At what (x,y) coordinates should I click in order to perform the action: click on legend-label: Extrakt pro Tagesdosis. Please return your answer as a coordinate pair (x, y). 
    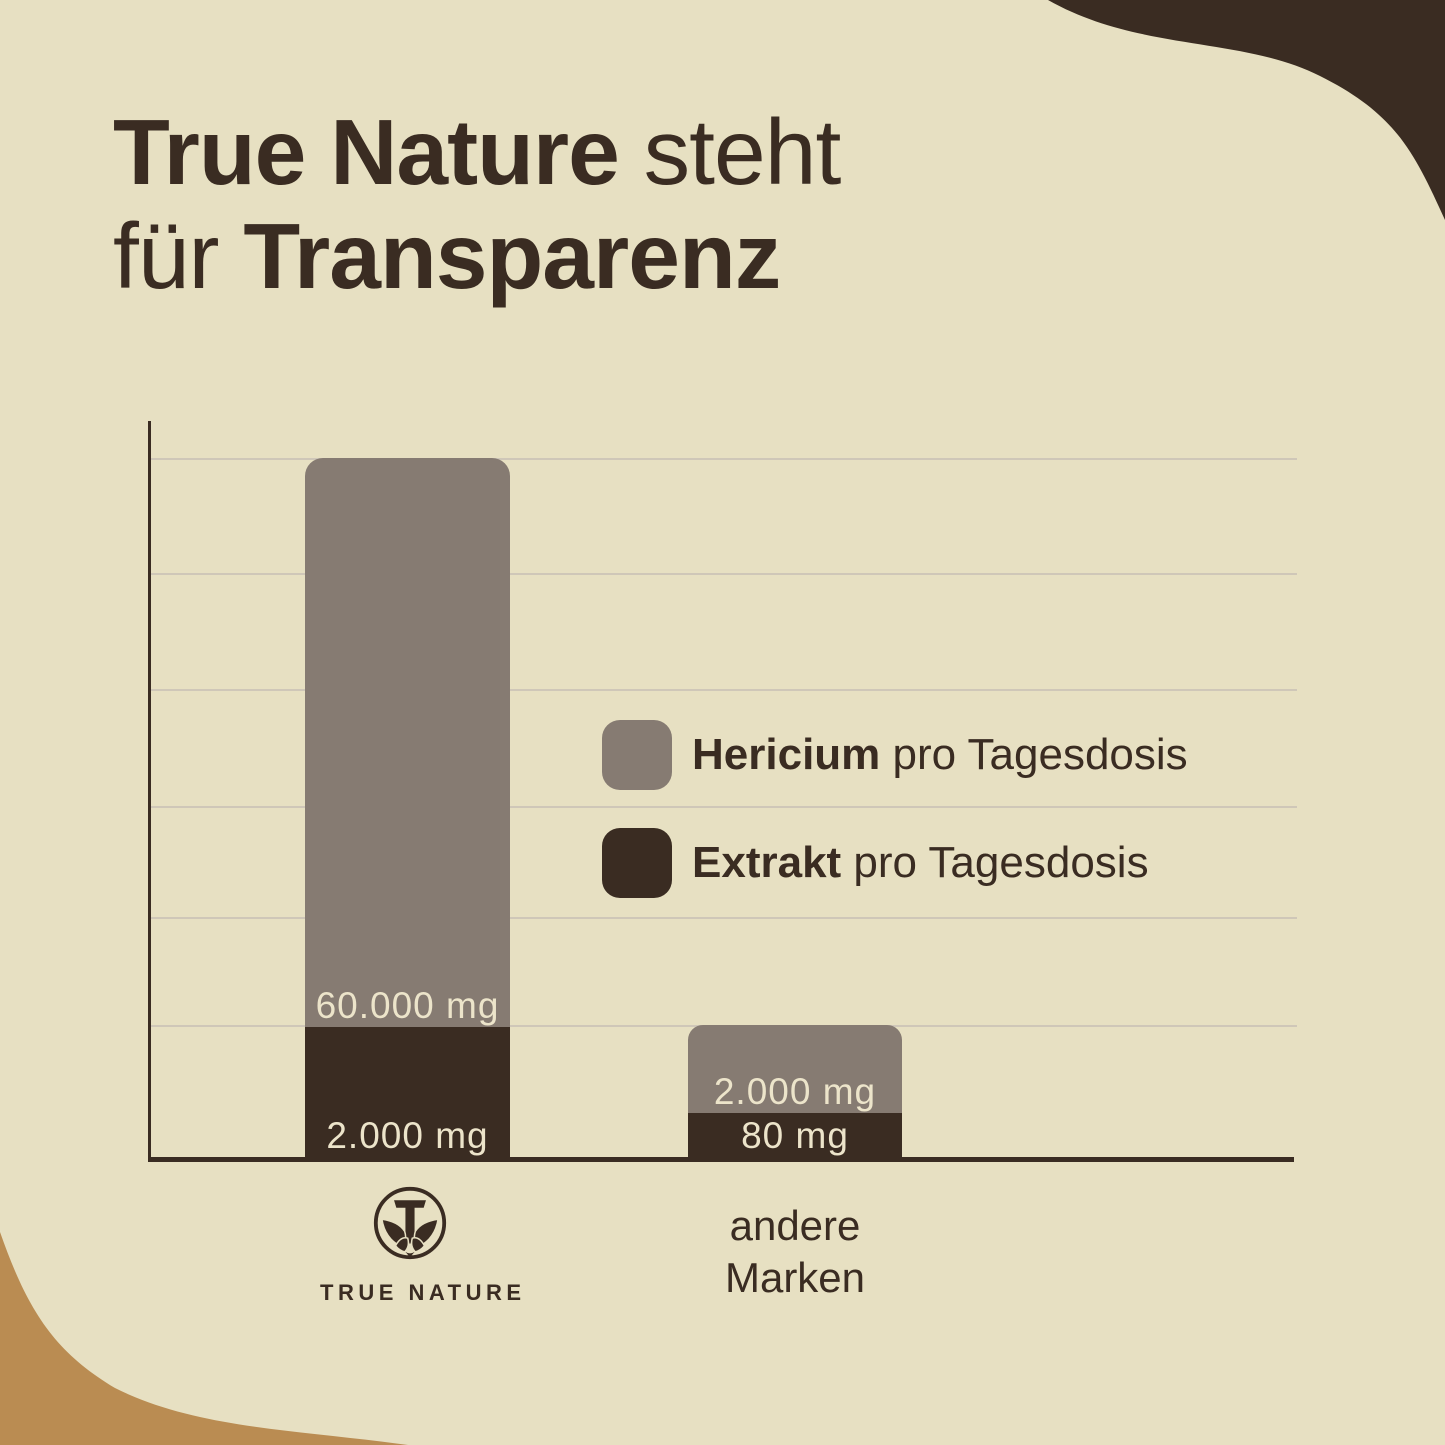
    Looking at the image, I should click on (920, 862).